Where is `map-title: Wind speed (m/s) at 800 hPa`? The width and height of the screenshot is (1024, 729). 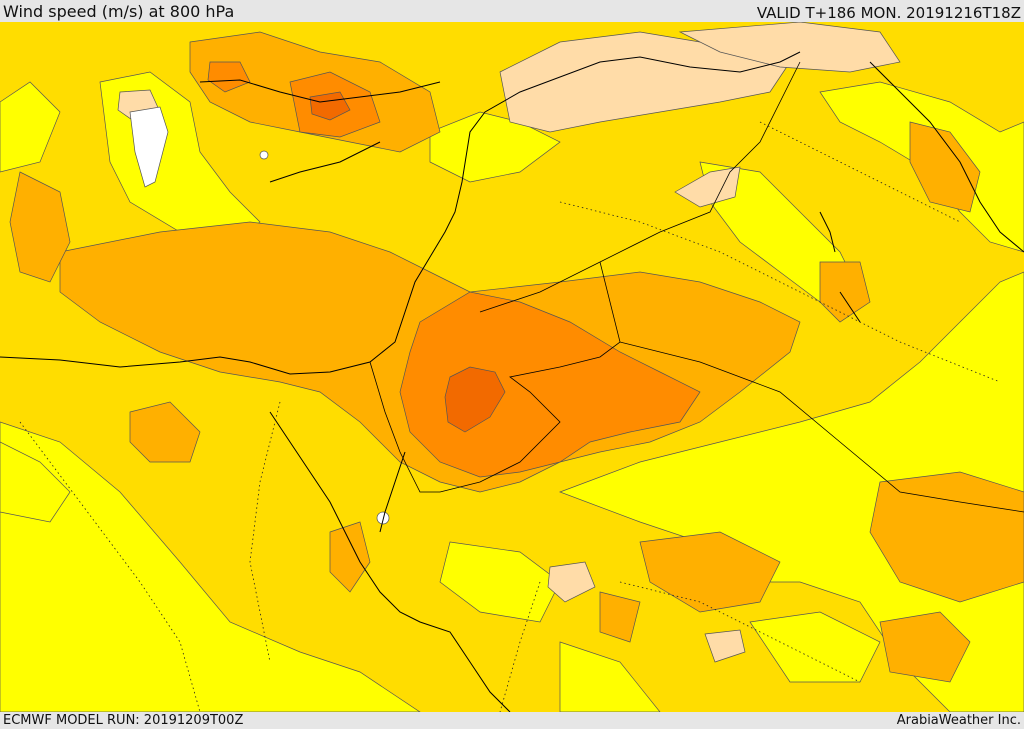 map-title: Wind speed (m/s) at 800 hPa is located at coordinates (119, 11).